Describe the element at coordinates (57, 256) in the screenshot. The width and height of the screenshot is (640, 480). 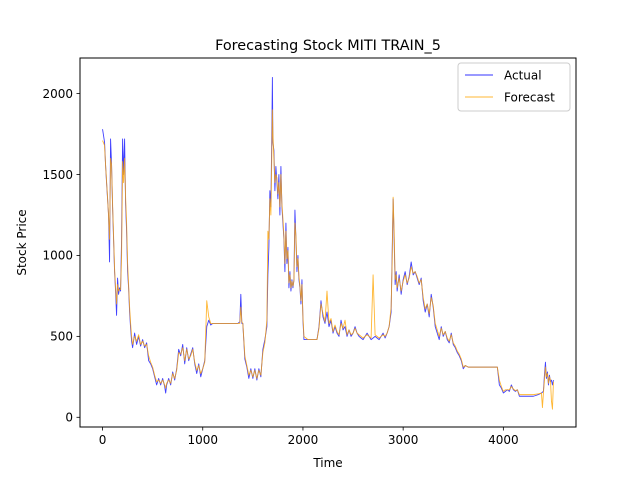
I see `y-tick-label: 1000` at that location.